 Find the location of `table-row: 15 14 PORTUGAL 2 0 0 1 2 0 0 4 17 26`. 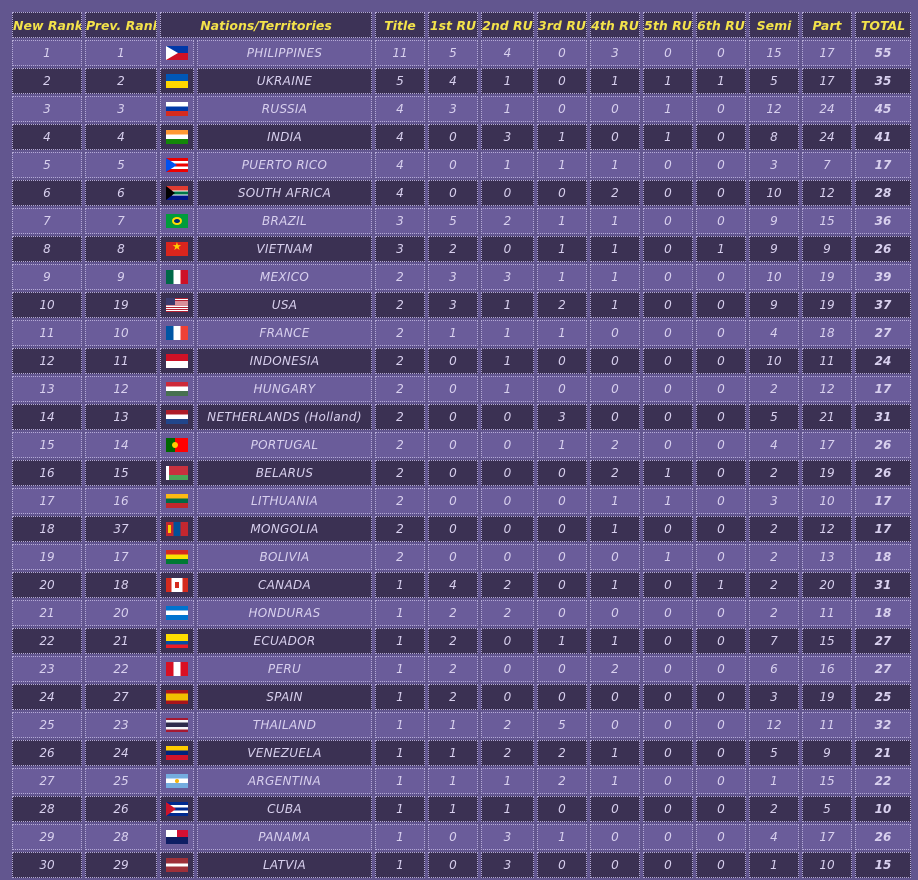

table-row: 15 14 PORTUGAL 2 0 0 1 2 0 0 4 17 26 is located at coordinates (461, 445).